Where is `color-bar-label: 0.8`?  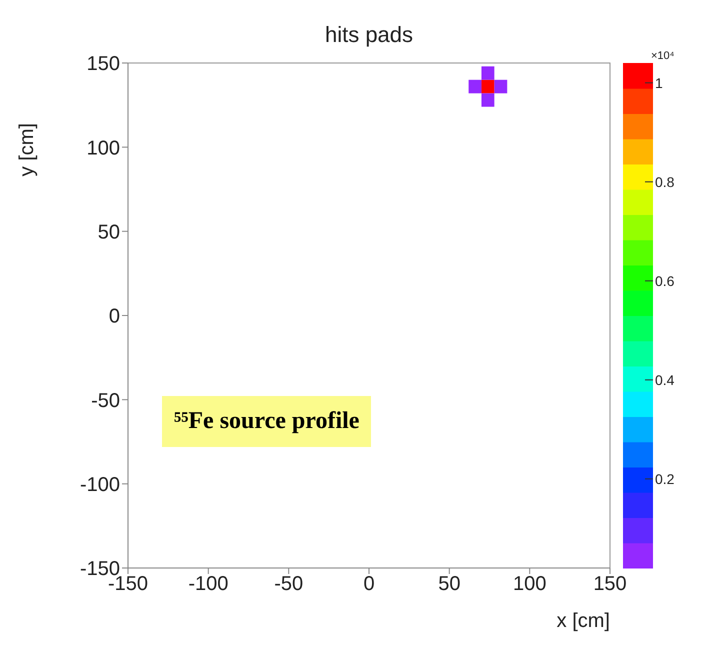
color-bar-label: 0.8 is located at coordinates (665, 182).